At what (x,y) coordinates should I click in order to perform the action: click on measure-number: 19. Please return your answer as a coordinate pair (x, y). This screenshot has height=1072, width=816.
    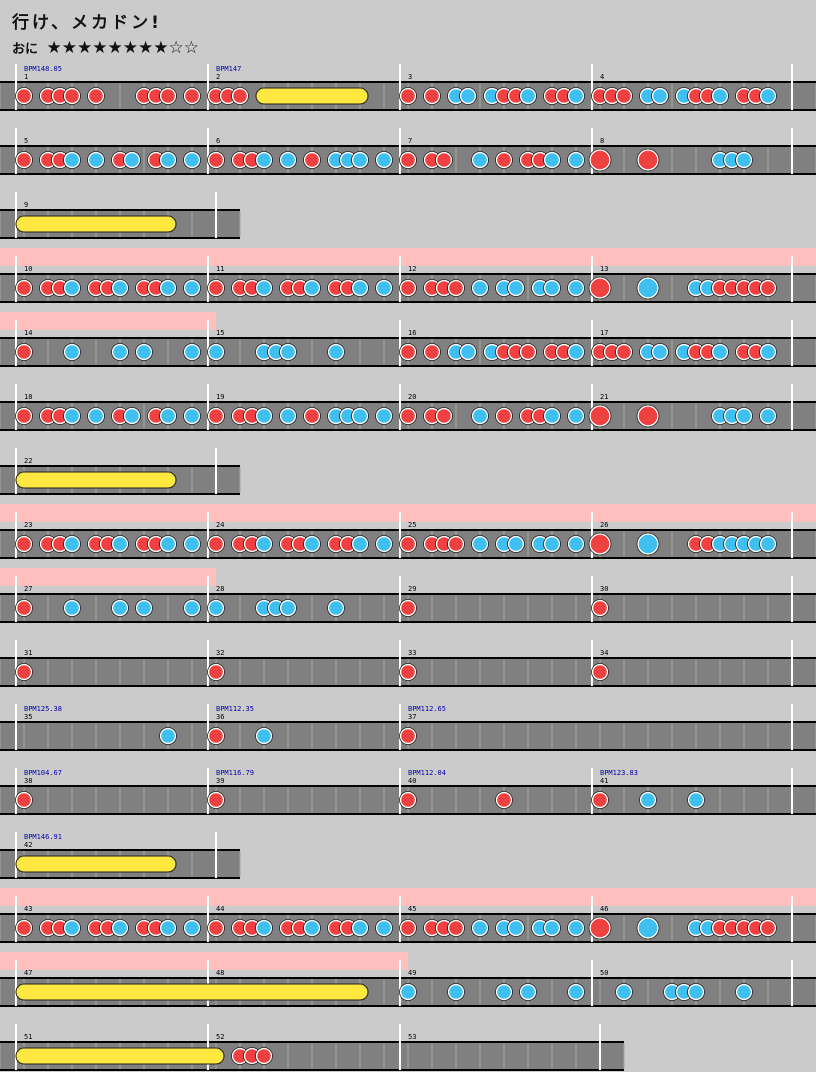
    Looking at the image, I should click on (220, 397).